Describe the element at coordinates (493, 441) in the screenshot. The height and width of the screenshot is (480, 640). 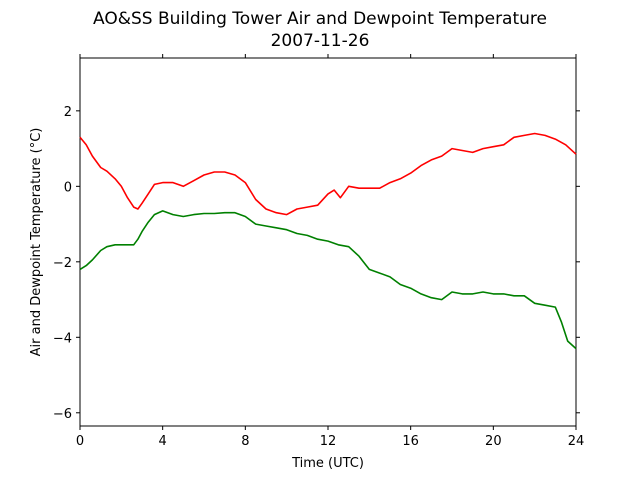
I see `x-tick-label: 20` at that location.